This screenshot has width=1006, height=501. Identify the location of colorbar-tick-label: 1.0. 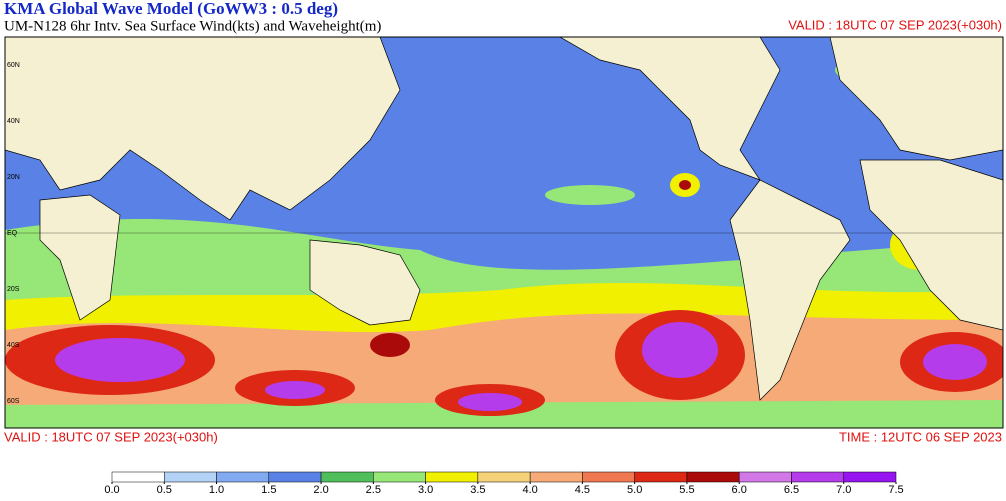
(216, 490).